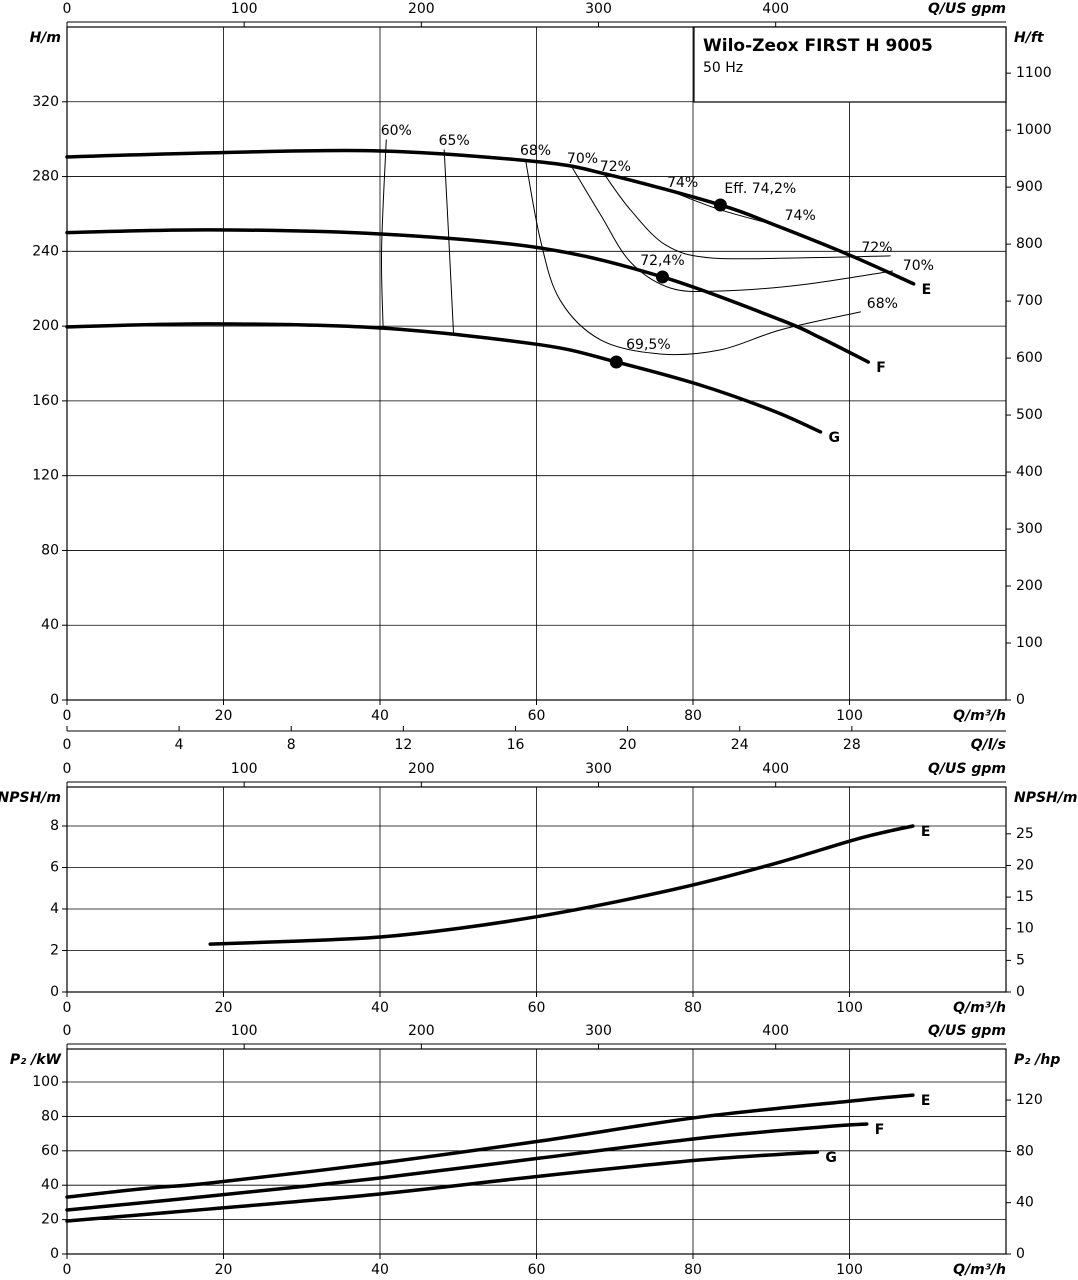 The image size is (1078, 1280). Describe the element at coordinates (1045, 798) in the screenshot. I see `y2-axis-label: NPSH/m` at that location.